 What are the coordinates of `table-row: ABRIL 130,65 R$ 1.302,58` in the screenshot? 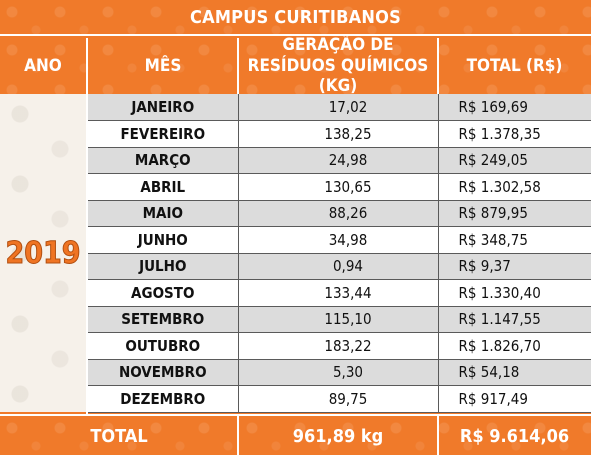 It's located at (339, 187).